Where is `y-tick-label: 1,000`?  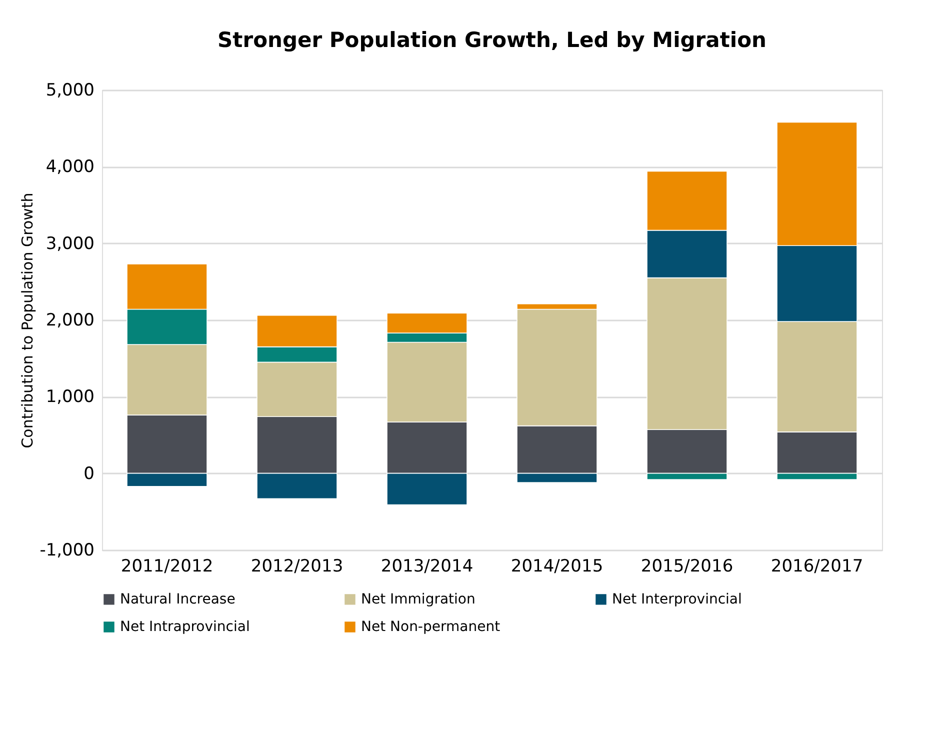 y-tick-label: 1,000 is located at coordinates (70, 397).